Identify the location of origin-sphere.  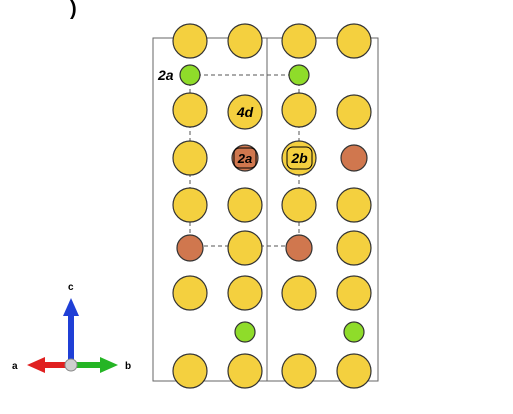
(71, 365).